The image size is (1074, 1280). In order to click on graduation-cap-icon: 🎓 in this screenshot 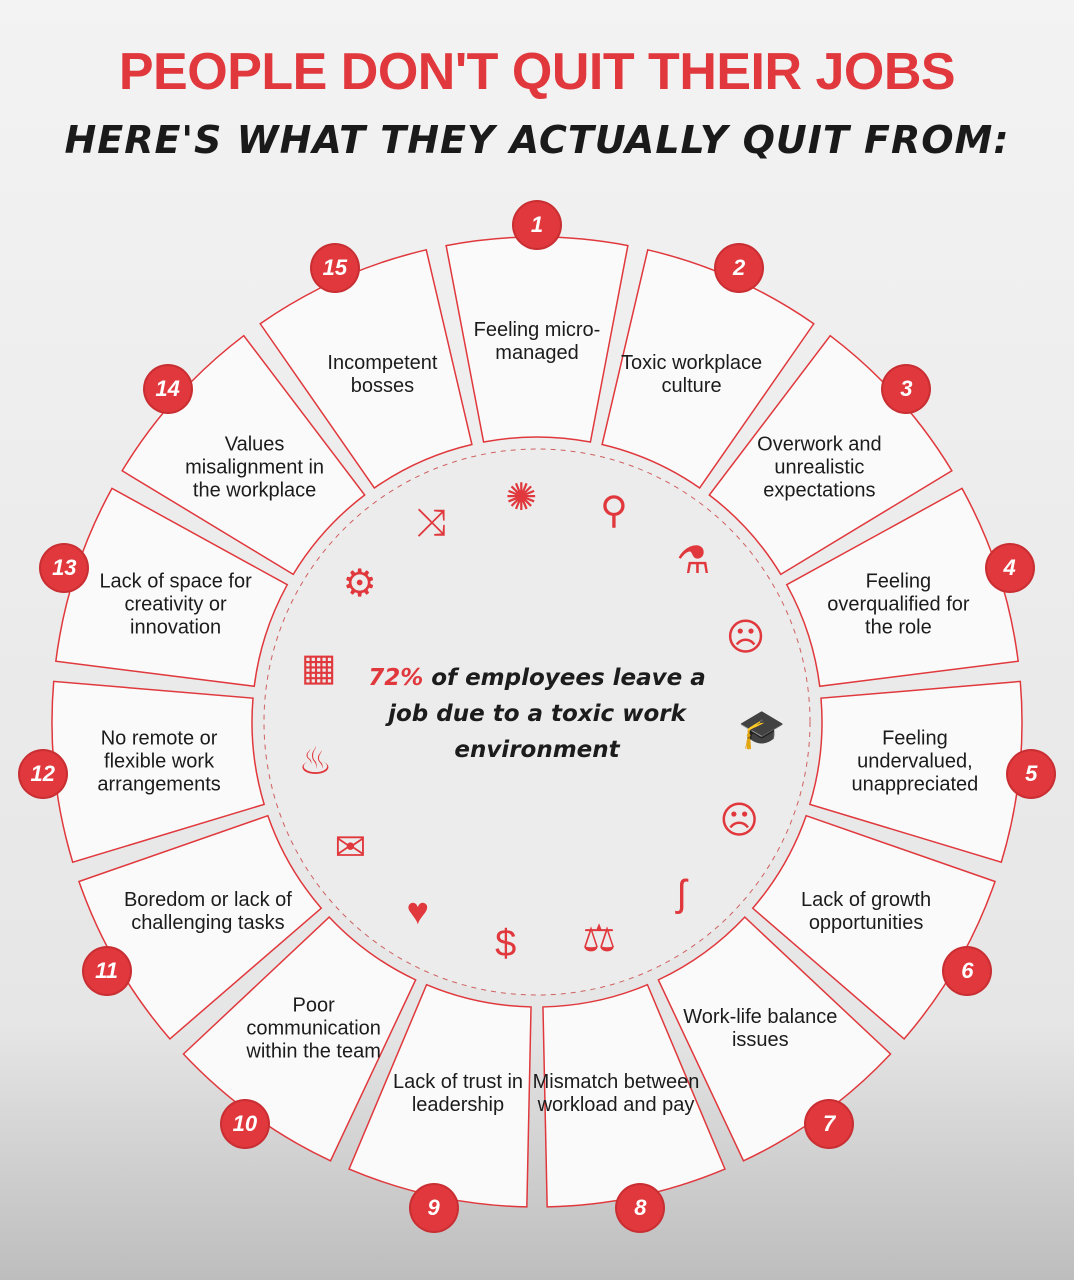, I will do `click(762, 729)`.